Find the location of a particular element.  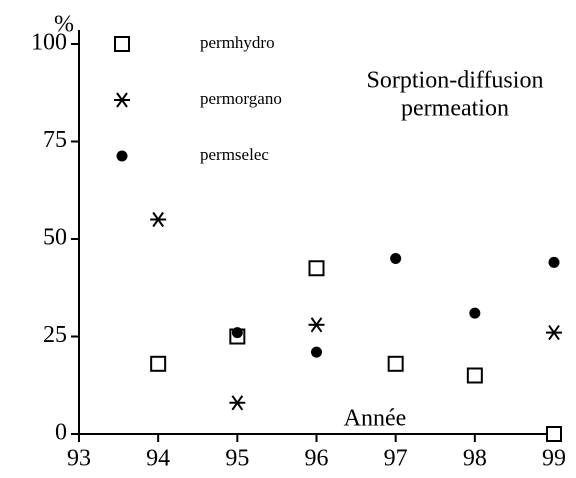

y-tick-label: 0 is located at coordinates (61, 433).